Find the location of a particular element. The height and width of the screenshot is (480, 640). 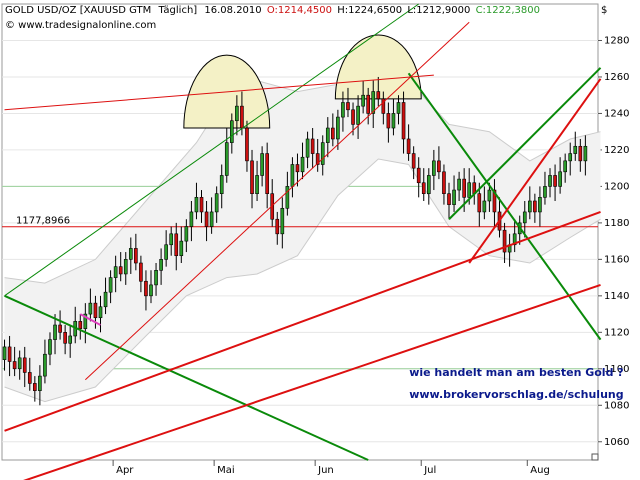

annotation-text: www.brokervorschlag.de/schulung is located at coordinates (516, 394).